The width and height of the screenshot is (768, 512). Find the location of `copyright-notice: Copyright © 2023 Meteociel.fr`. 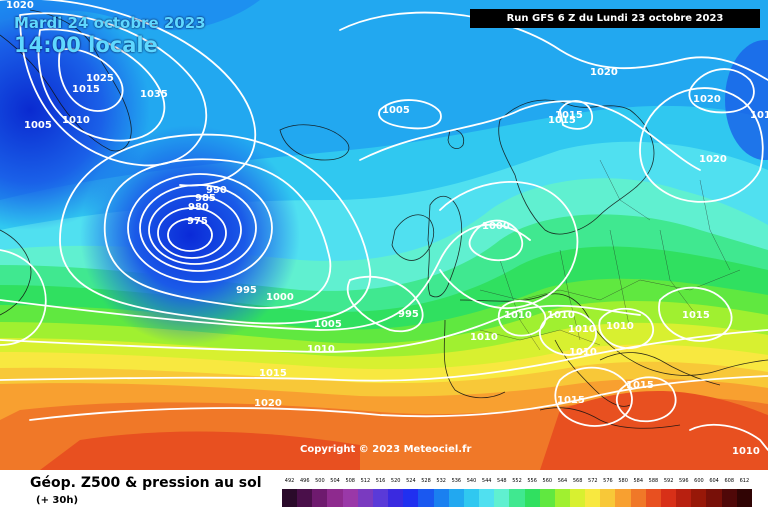

copyright-notice: Copyright © 2023 Meteociel.fr is located at coordinates (386, 449).